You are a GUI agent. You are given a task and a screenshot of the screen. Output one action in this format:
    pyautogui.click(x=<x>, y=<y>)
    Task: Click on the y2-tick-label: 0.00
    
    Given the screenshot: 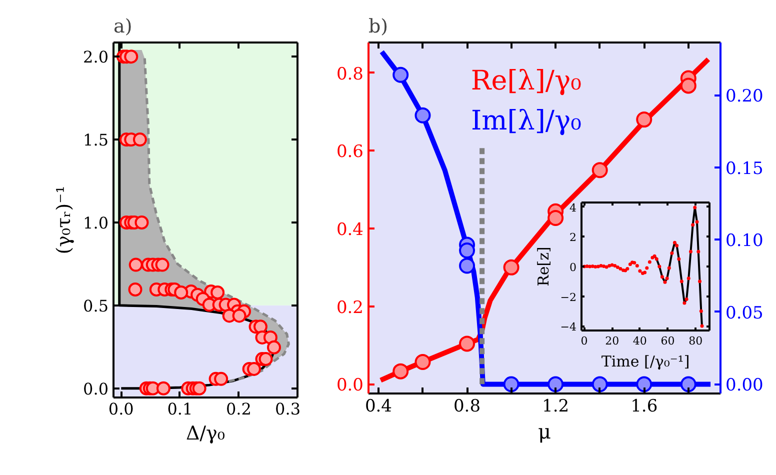 What is the action you would take?
    pyautogui.click(x=745, y=386)
    